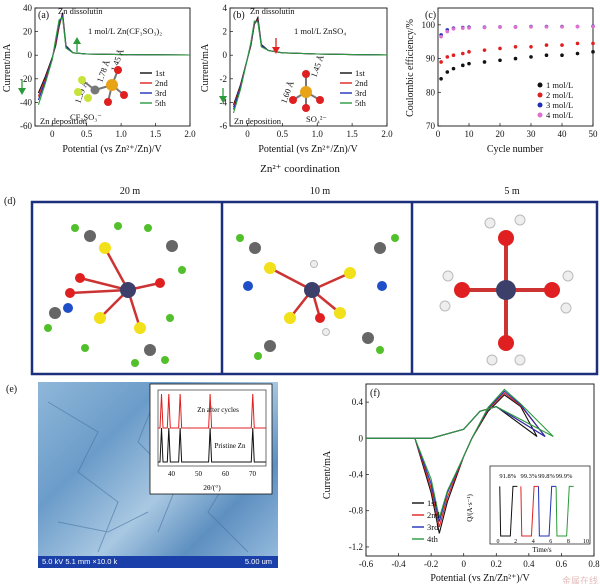 The width and height of the screenshot is (600, 584). What do you see at coordinates (247, 134) in the screenshot?
I see `chart-b-xtick-label: 0` at bounding box center [247, 134].